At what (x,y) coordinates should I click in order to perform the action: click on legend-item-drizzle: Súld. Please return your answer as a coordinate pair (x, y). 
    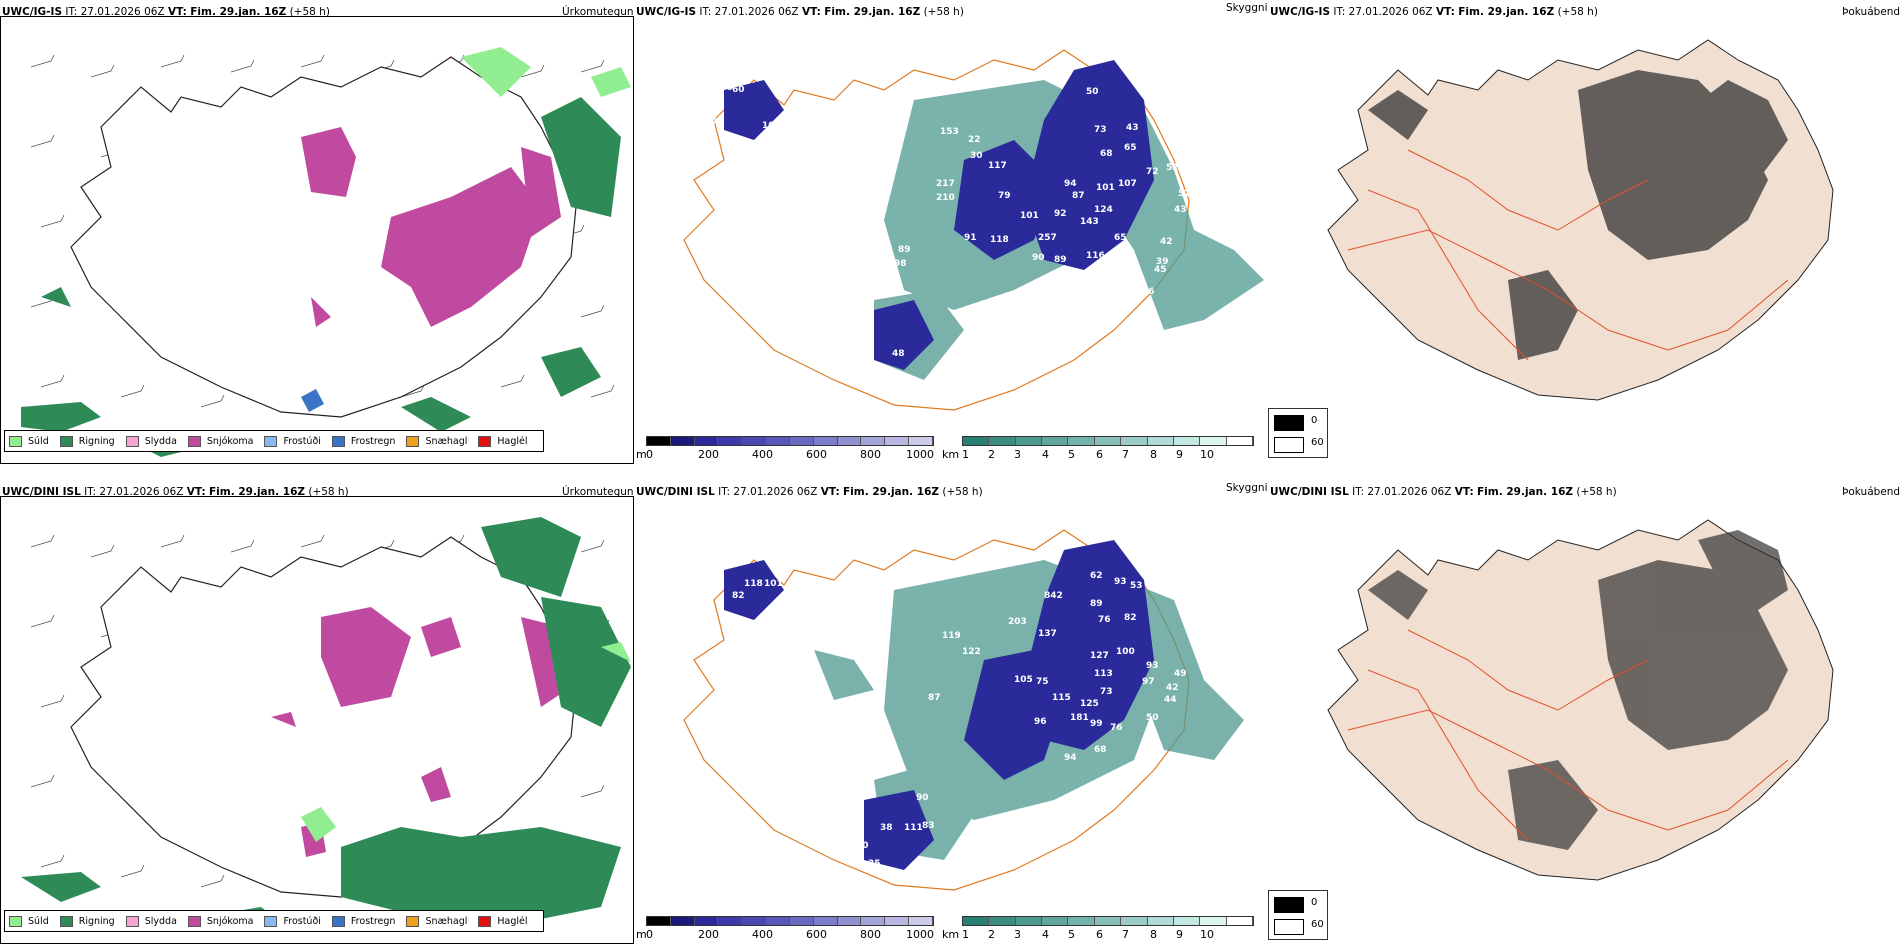
    Looking at the image, I should click on (29, 921).